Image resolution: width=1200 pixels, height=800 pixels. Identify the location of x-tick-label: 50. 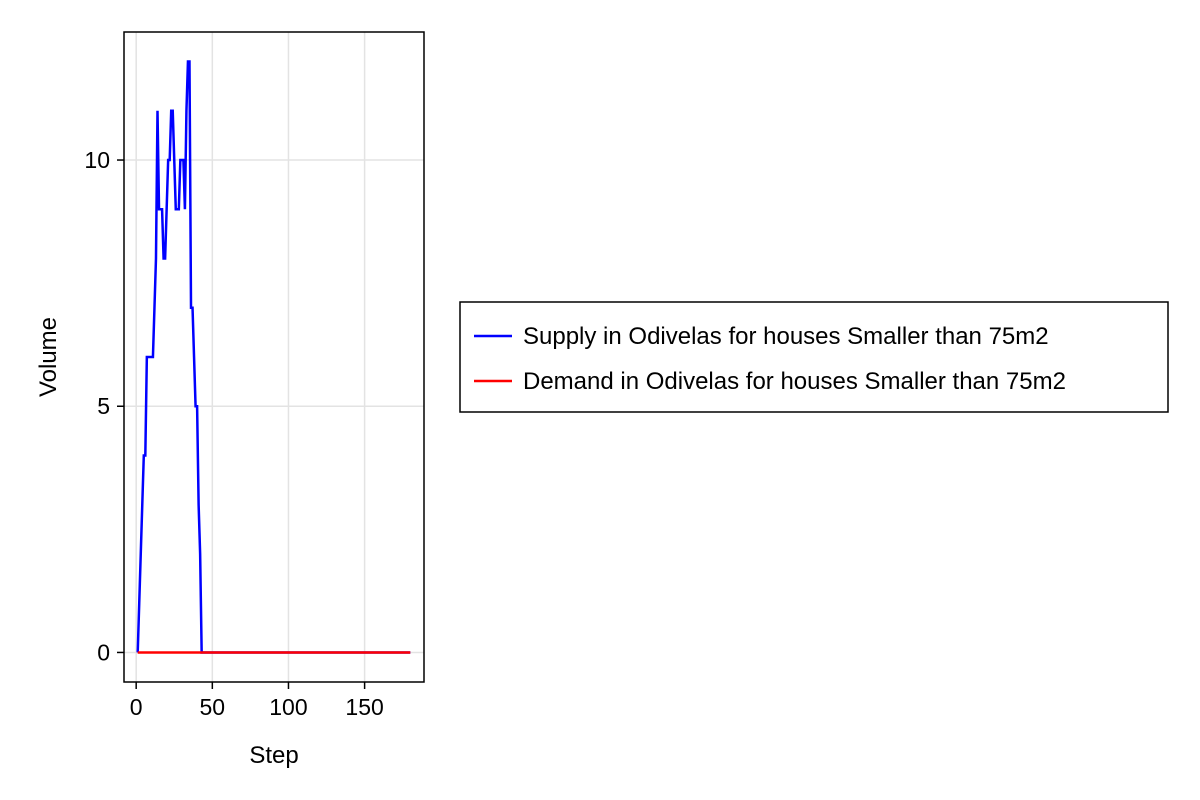
(213, 707).